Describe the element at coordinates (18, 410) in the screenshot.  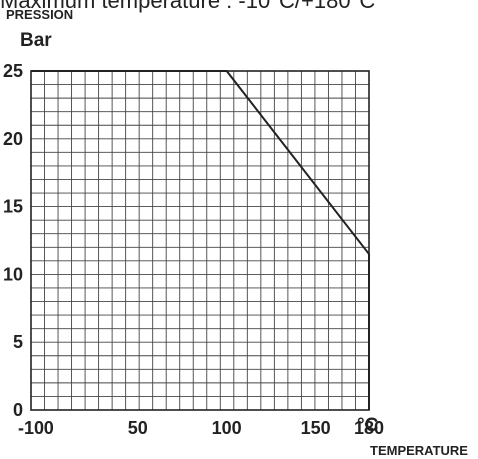
I see `y-tick-label: 0` at that location.